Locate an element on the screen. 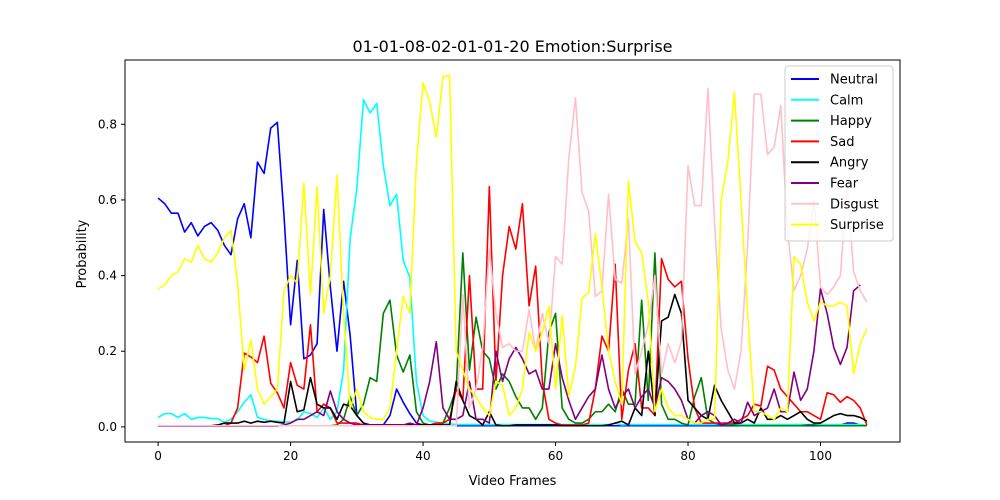 This screenshot has height=500, width=1000. y-tick-label: 0.6 is located at coordinates (107, 200).